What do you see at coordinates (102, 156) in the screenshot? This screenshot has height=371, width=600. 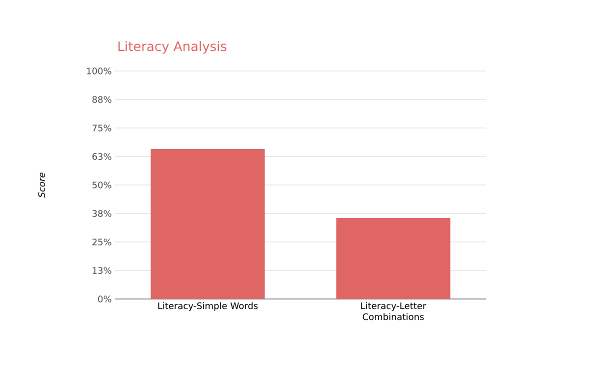 I see `y-tick-label: 63%` at bounding box center [102, 156].